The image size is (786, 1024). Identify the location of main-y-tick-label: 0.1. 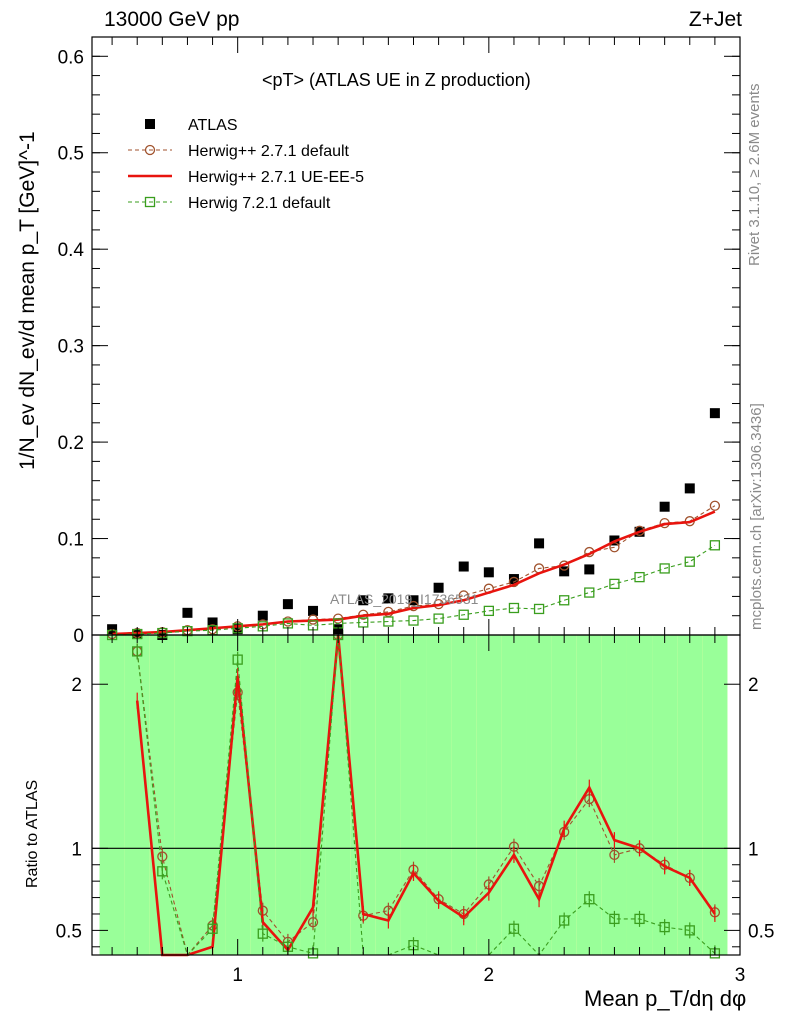
(71, 540).